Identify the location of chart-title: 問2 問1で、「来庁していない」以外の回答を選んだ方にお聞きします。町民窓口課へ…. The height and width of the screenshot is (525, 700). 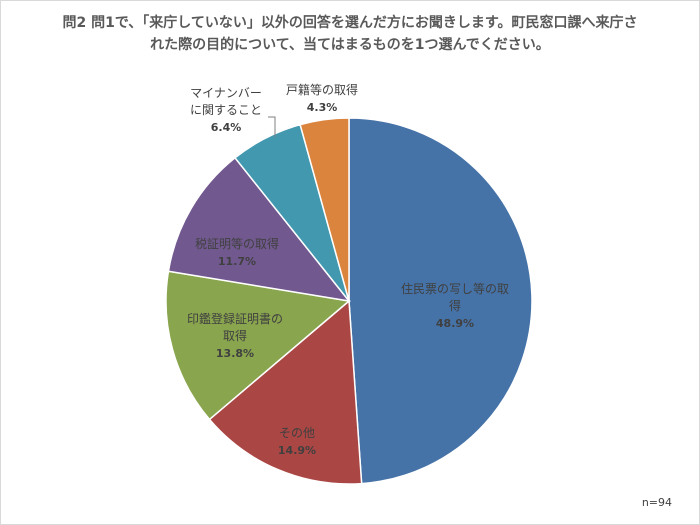
(350, 34).